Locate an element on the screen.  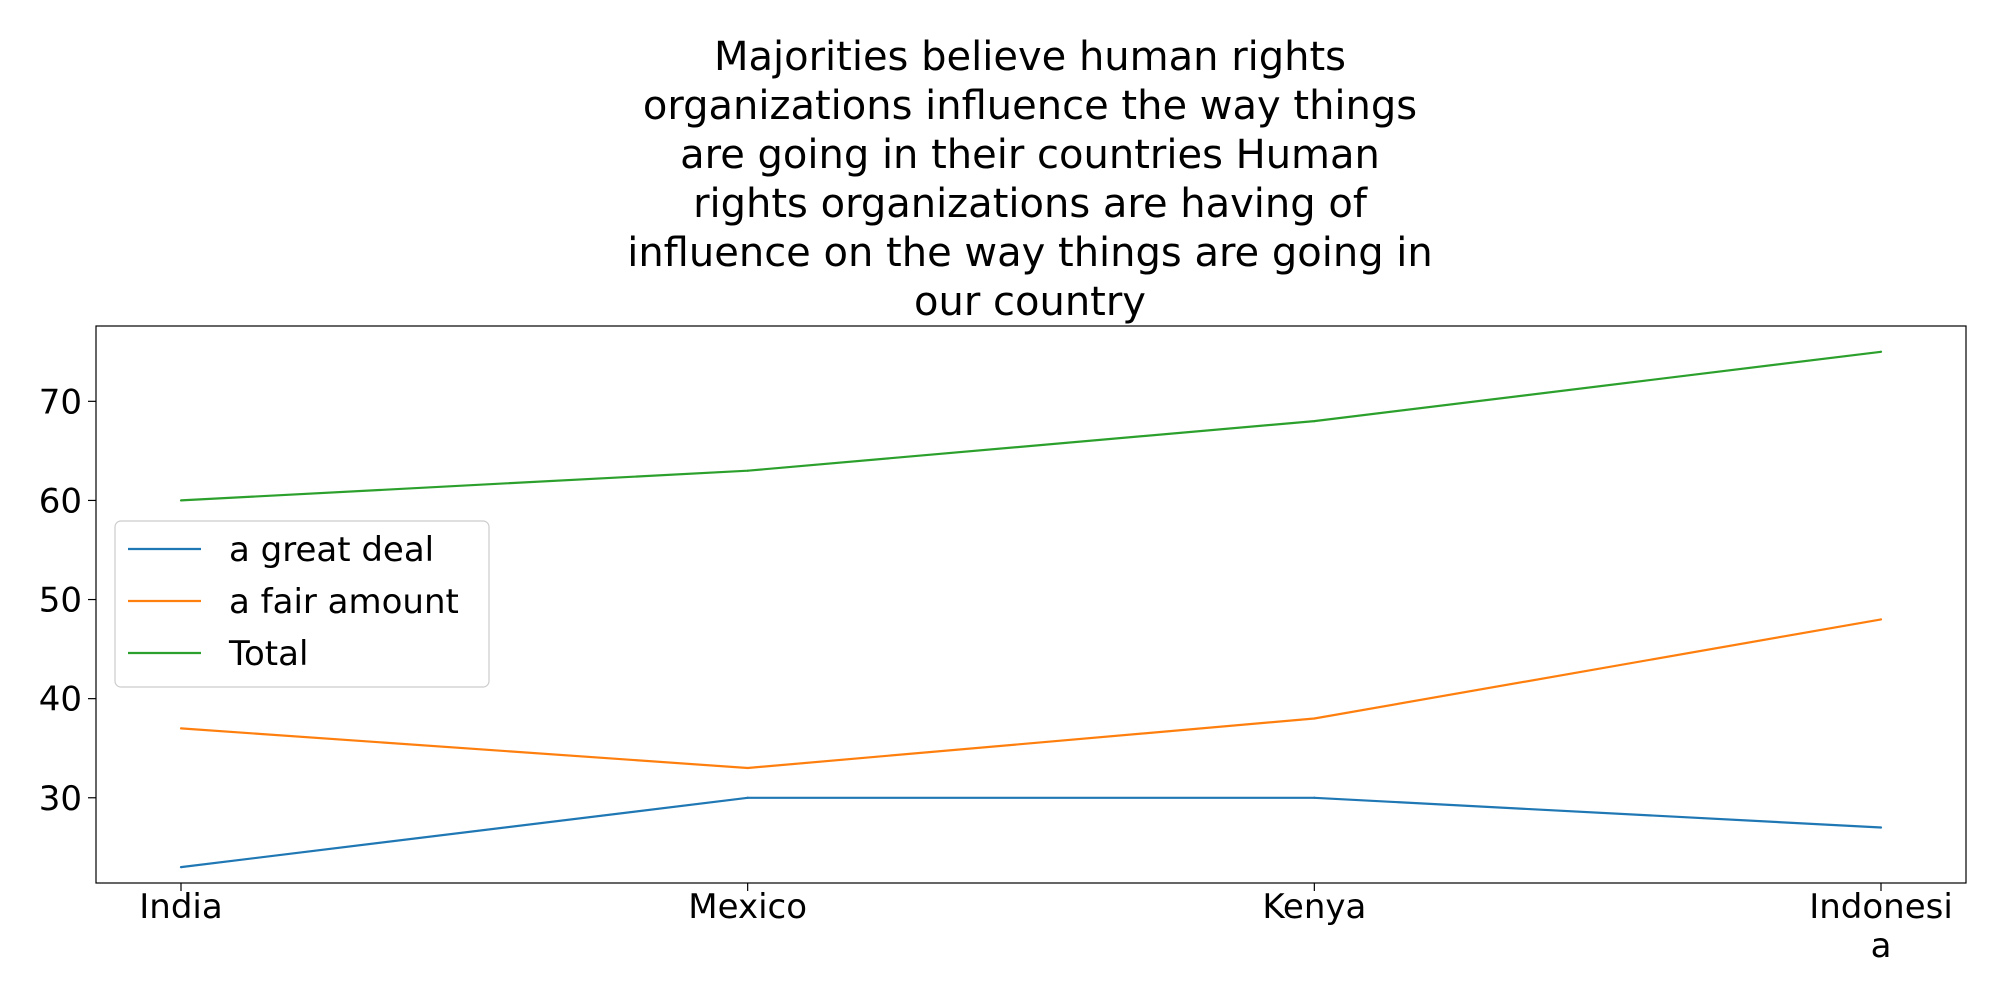
y-axis: 30 40 50 60 70 is located at coordinates (67, 600).